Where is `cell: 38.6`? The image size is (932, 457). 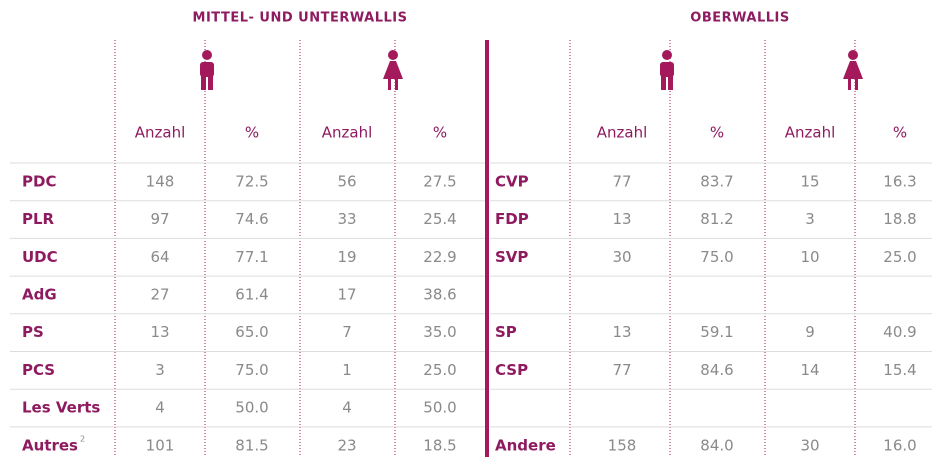
cell: 38.6 is located at coordinates (439, 294).